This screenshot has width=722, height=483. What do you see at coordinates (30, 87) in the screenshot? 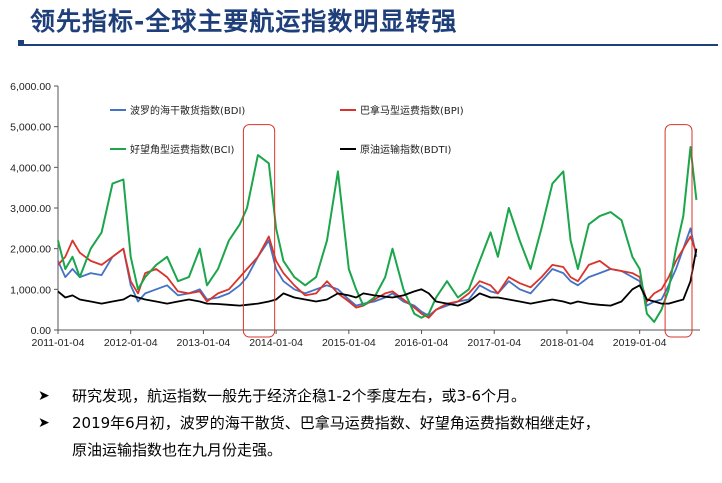
I see `y-tick-label: 6,000.00` at bounding box center [30, 87].